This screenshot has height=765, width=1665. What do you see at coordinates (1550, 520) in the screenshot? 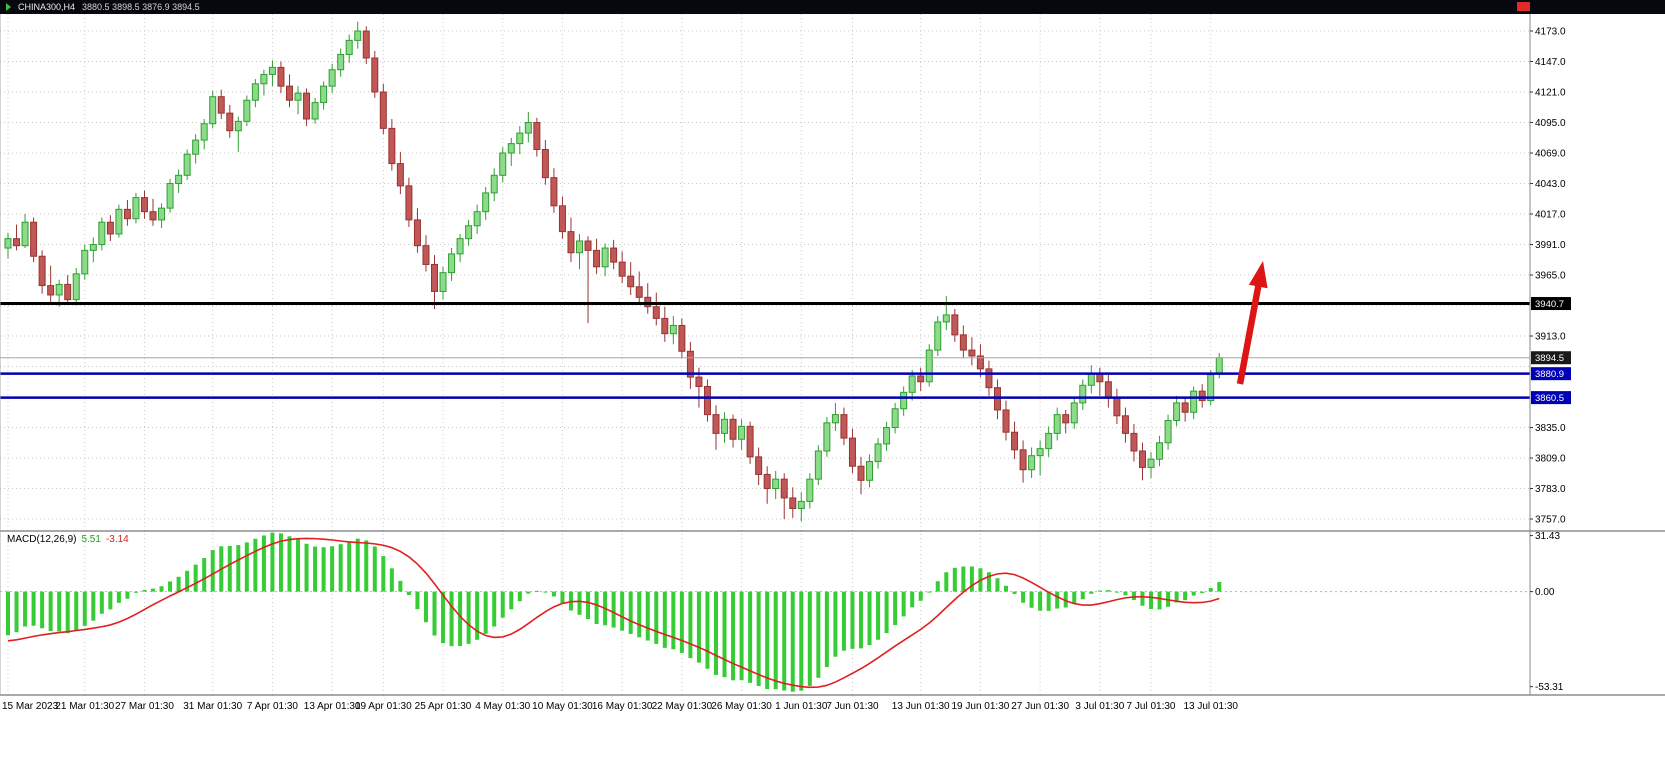
I see `svg-text: 3757.0` at bounding box center [1550, 520].